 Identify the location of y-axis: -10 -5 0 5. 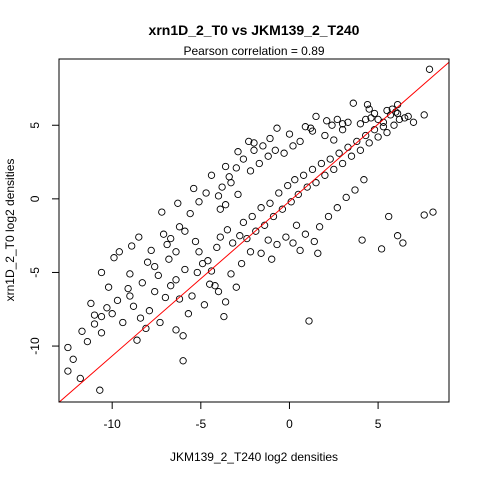
(44, 238).